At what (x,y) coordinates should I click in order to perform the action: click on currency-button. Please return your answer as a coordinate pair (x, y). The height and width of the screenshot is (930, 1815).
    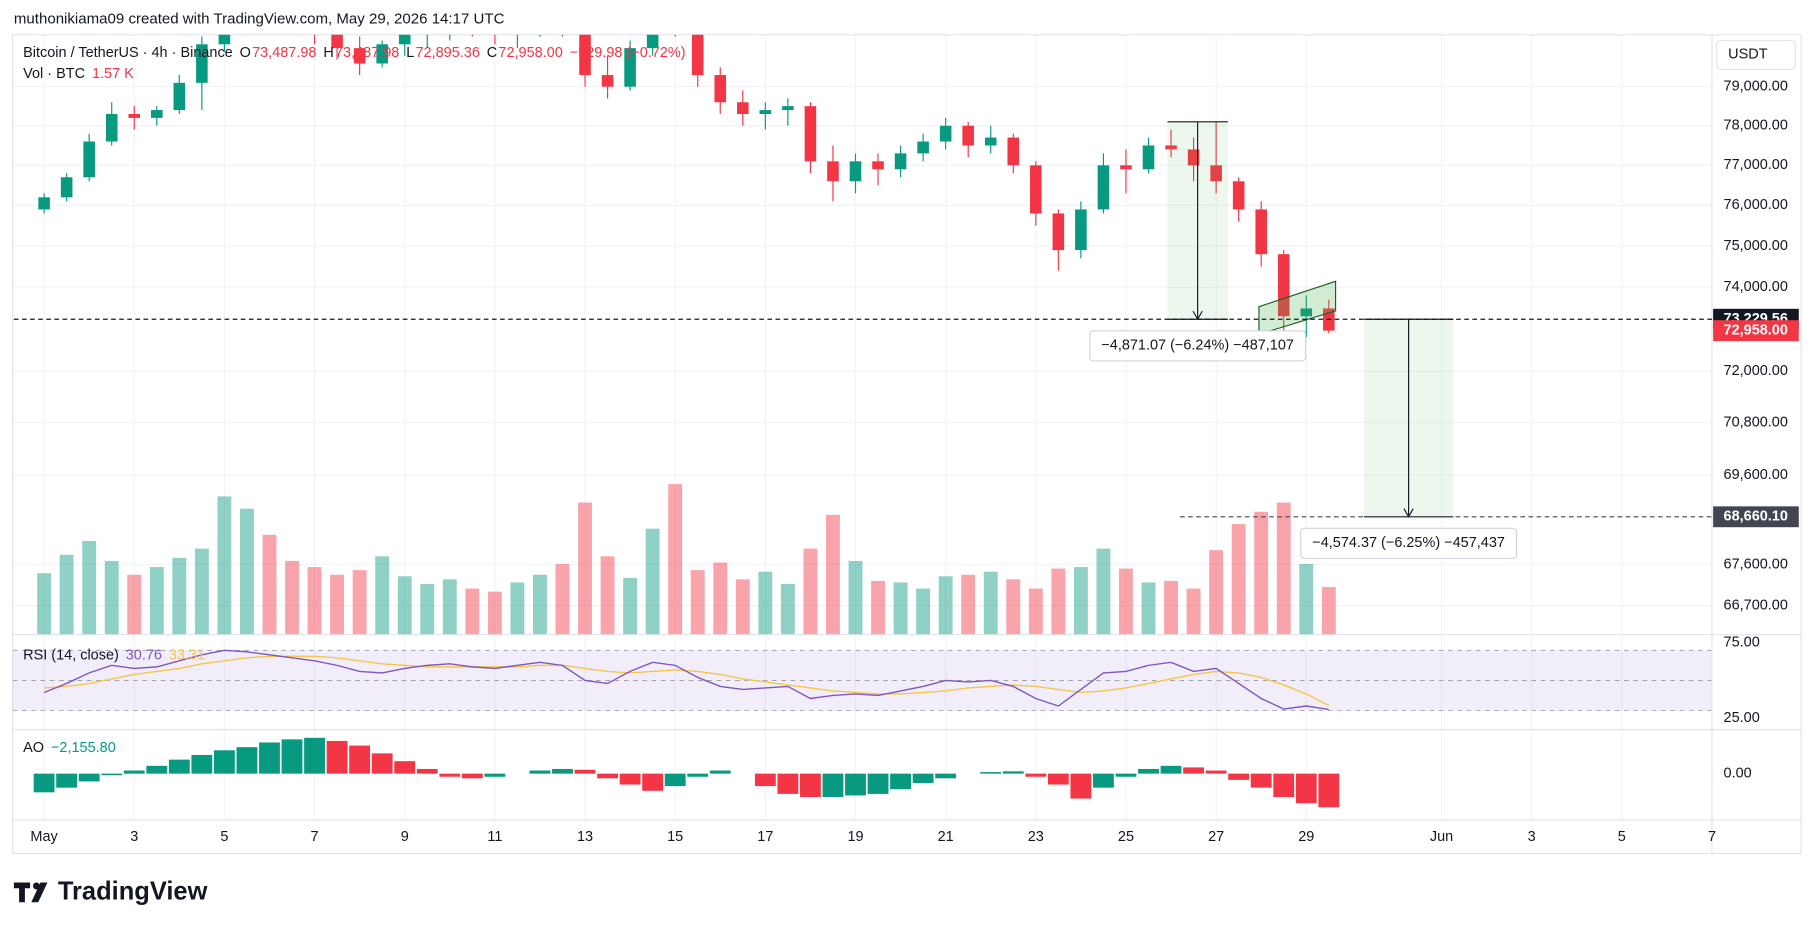
    Looking at the image, I should click on (1756, 55).